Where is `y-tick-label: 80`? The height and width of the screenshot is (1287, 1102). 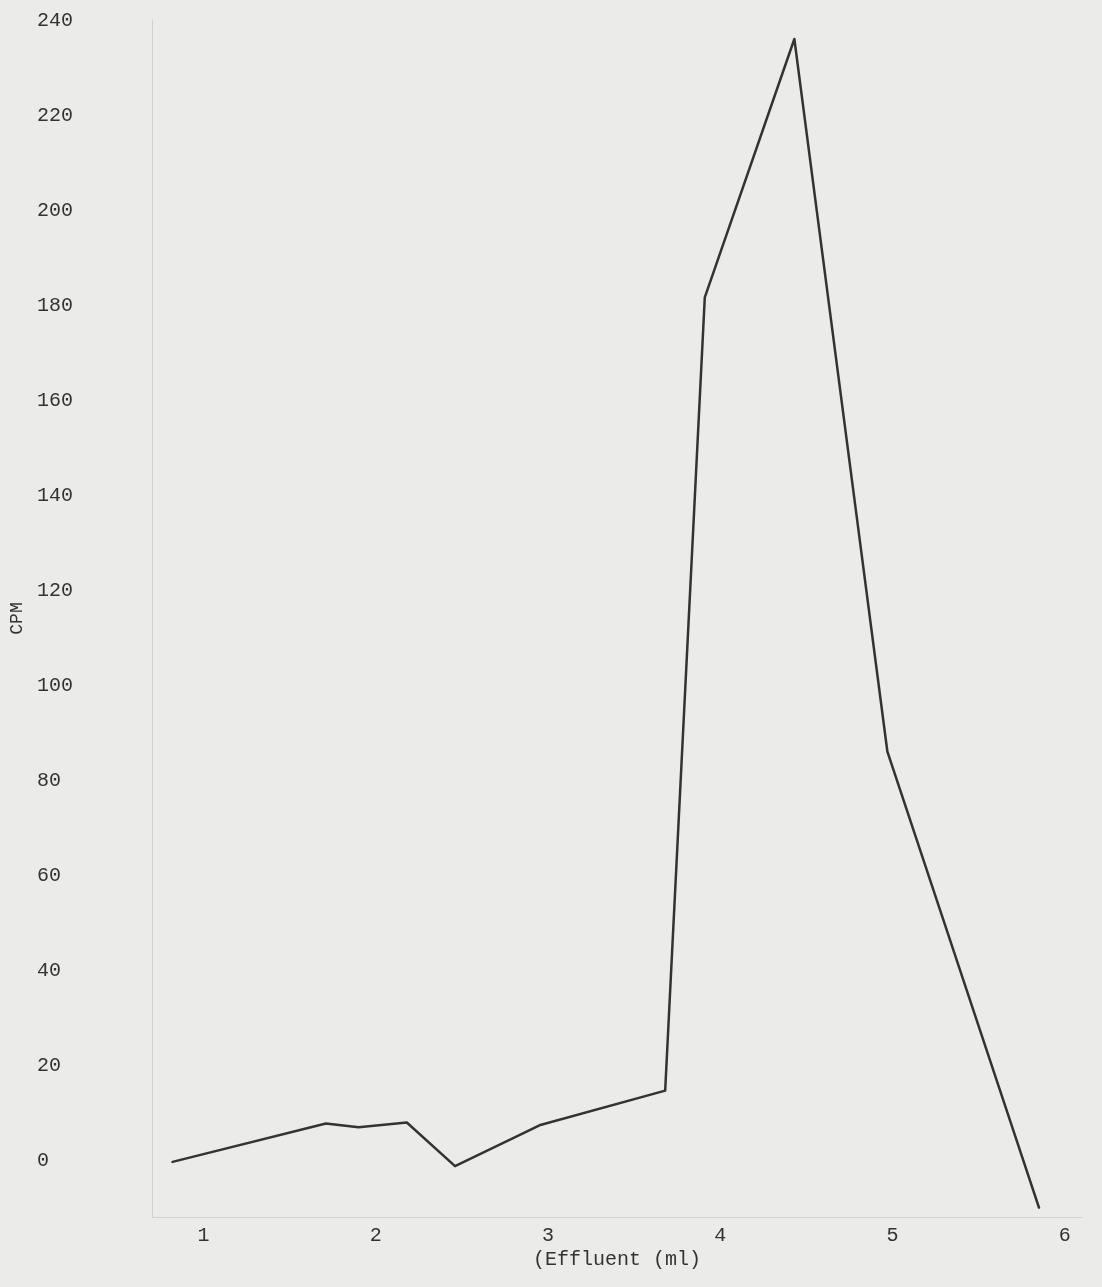 y-tick-label: 80 is located at coordinates (48, 780).